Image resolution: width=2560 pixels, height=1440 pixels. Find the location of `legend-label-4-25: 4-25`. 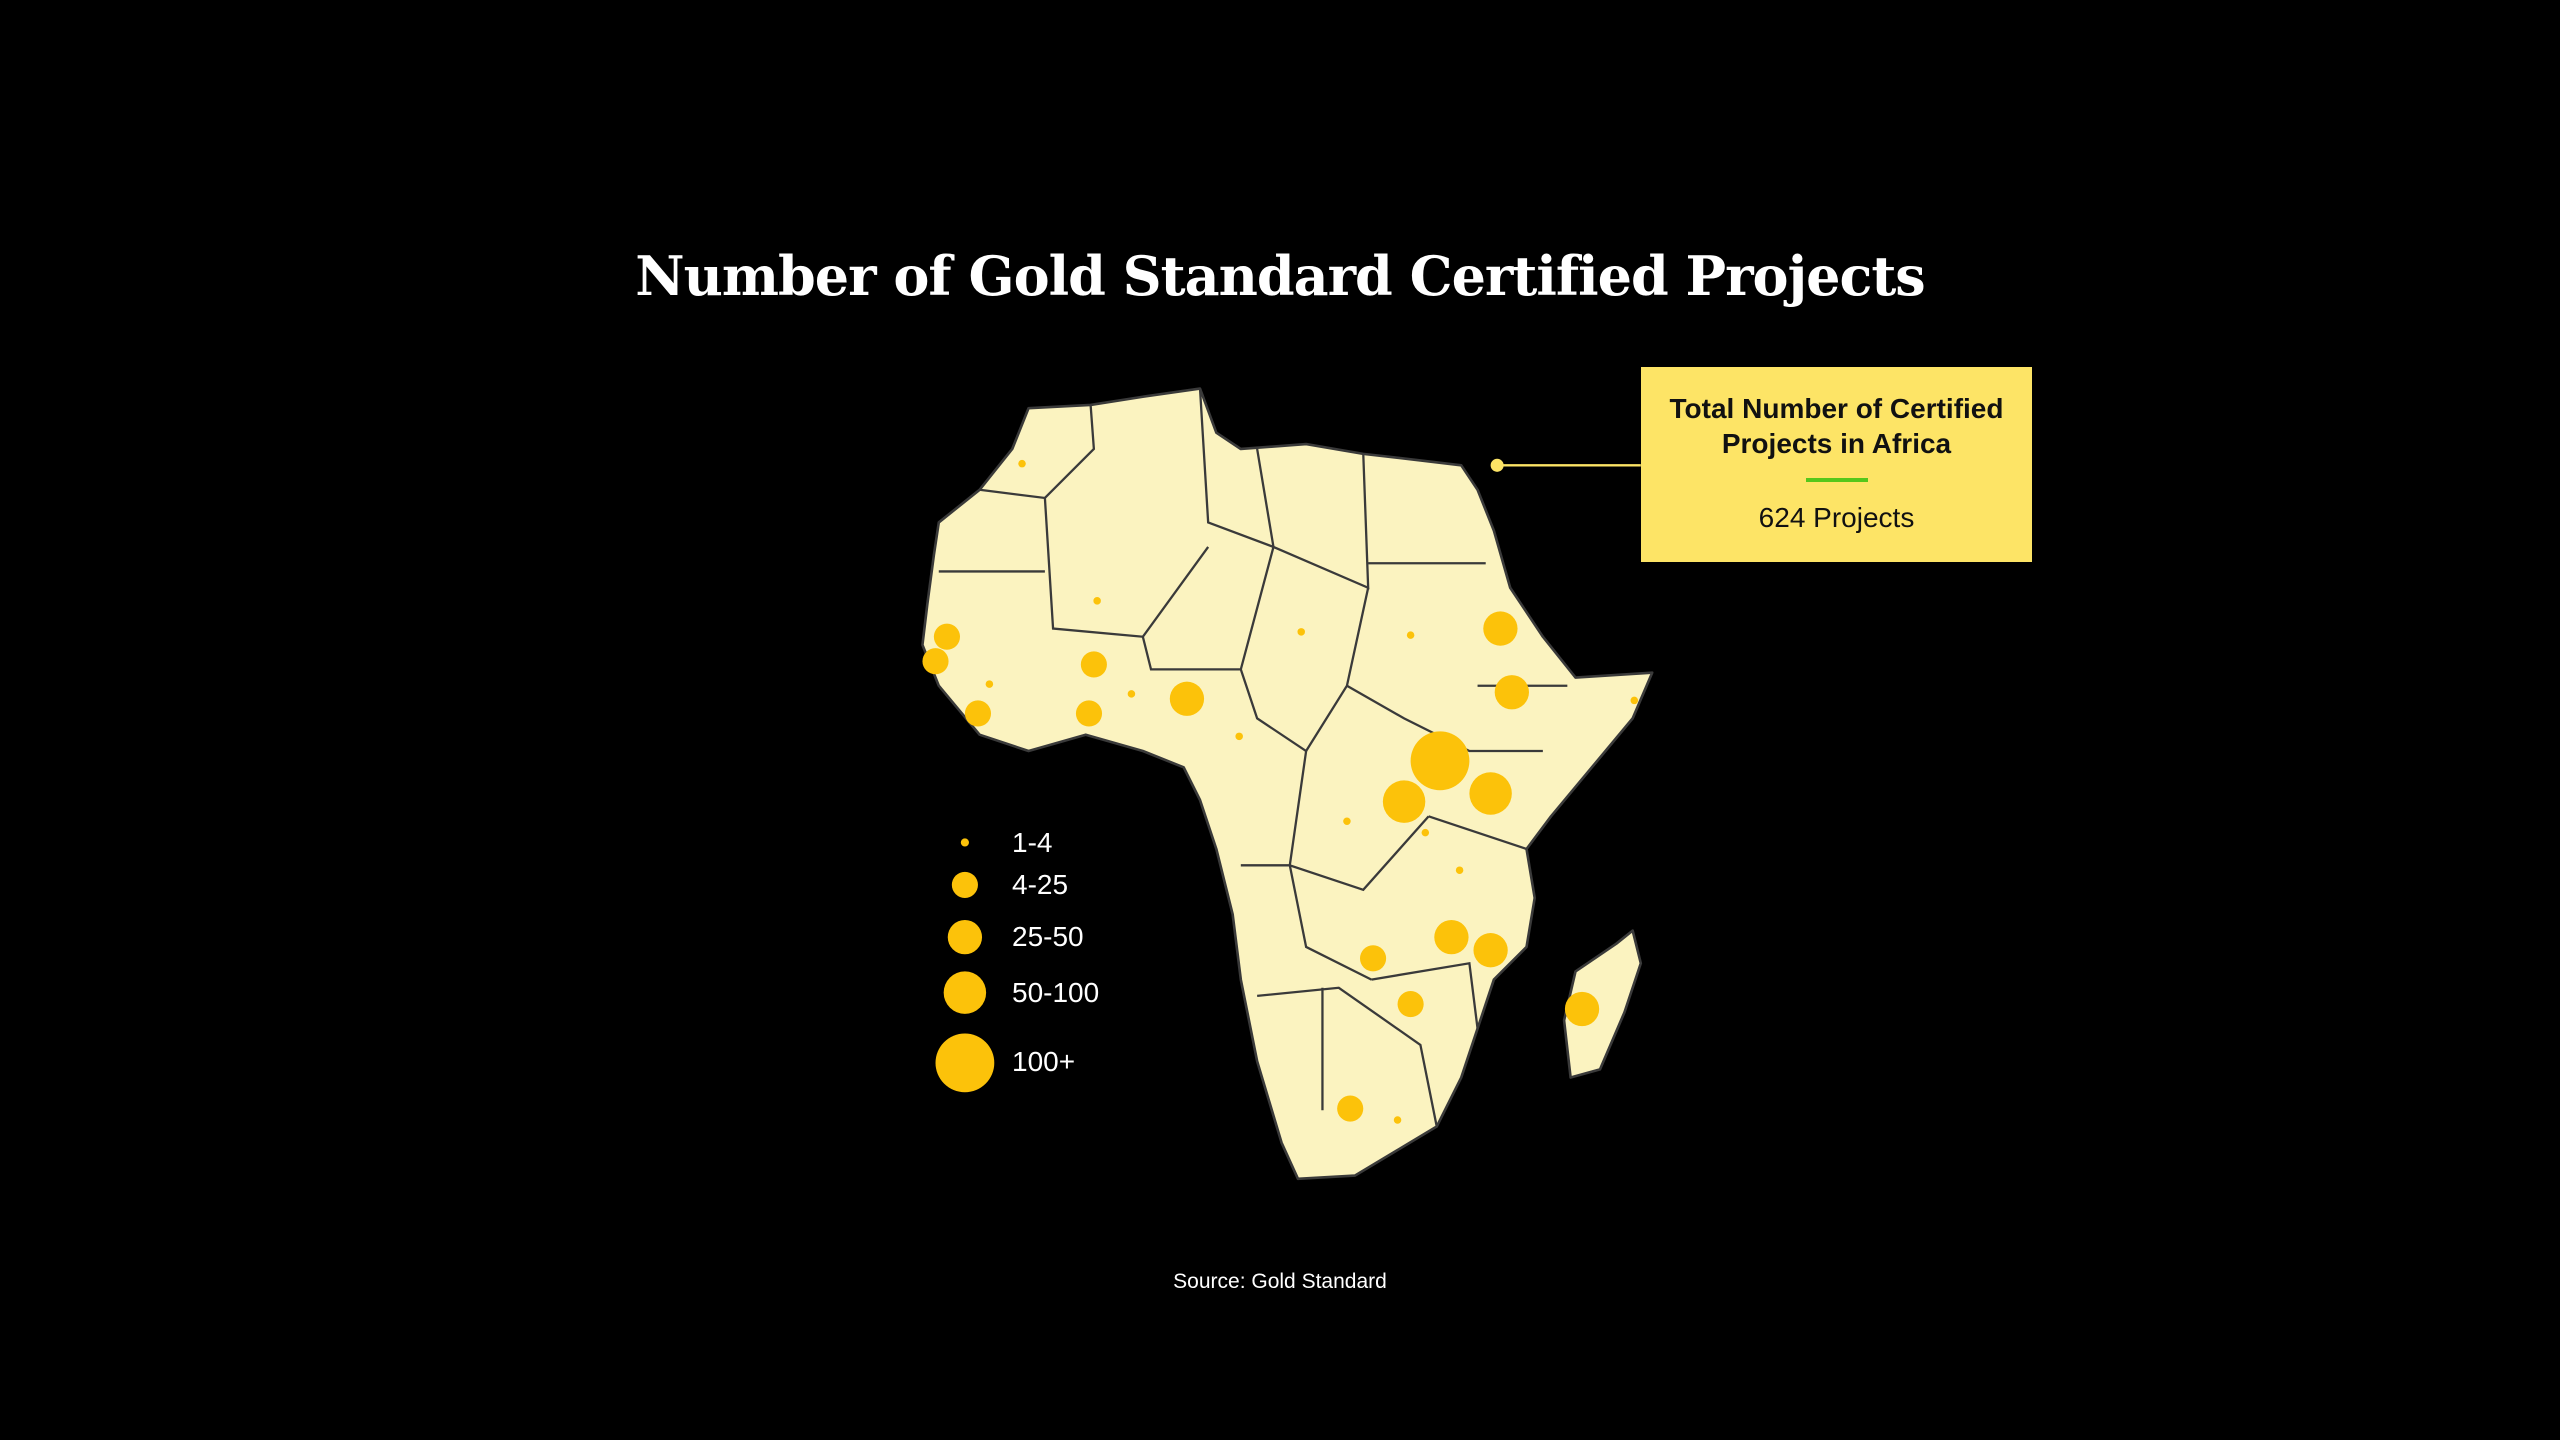

legend-label-4-25: 4-25 is located at coordinates (1040, 884).